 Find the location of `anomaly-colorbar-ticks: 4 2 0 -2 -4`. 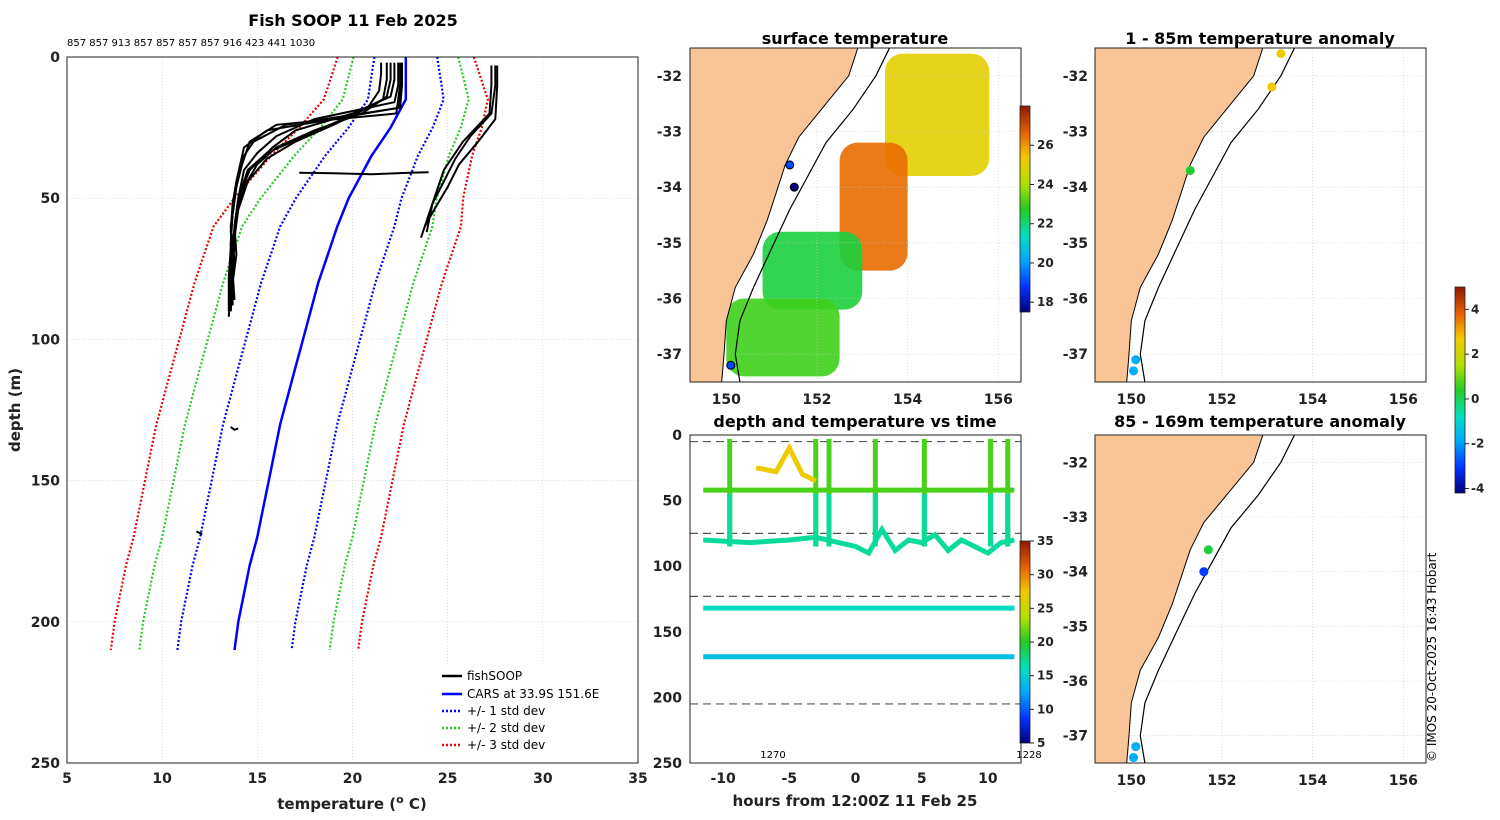

anomaly-colorbar-ticks: 4 2 0 -2 -4 is located at coordinates (1474, 399).